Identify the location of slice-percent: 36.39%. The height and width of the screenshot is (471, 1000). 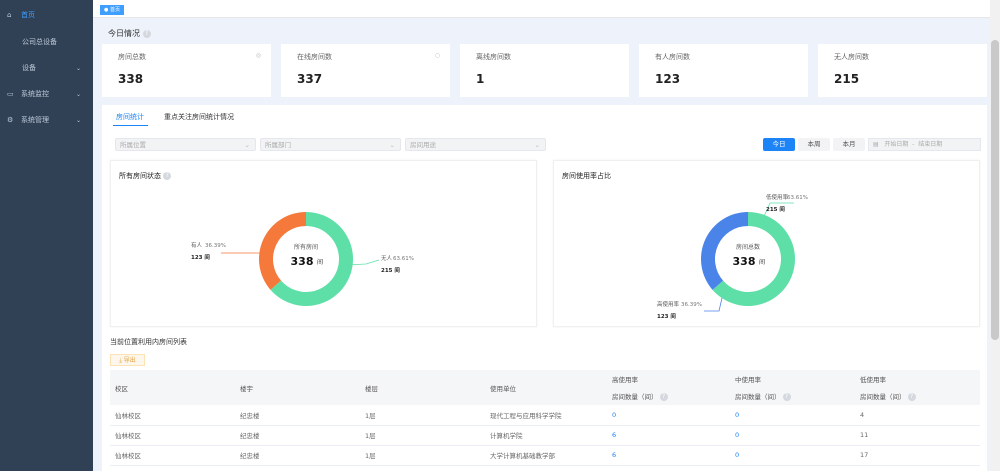
(691, 305).